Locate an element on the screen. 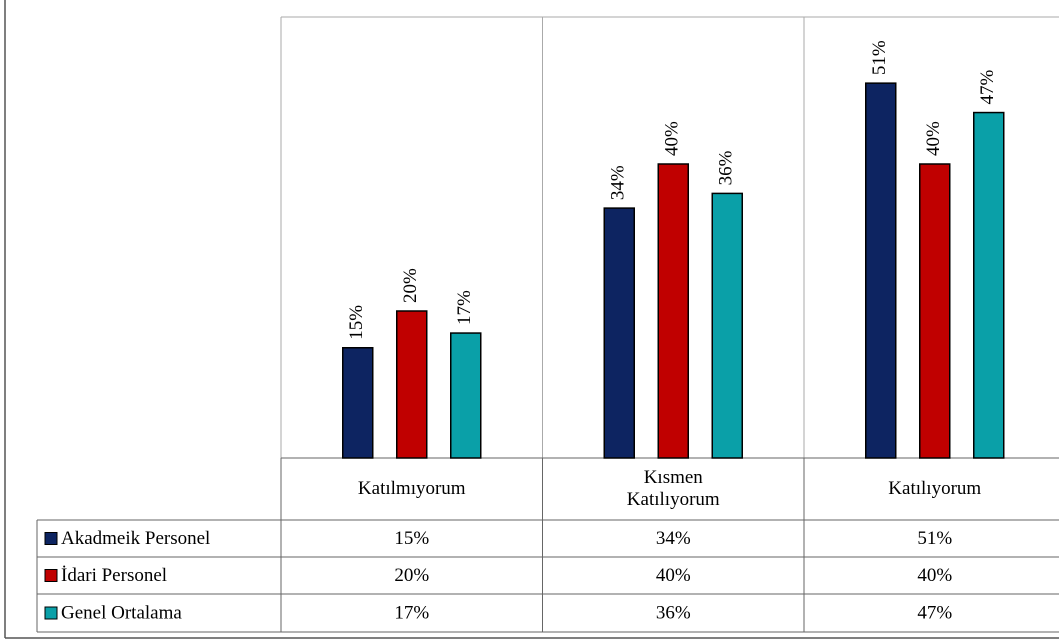  x-tick-label-text: Katılmıyorum is located at coordinates (411, 488).